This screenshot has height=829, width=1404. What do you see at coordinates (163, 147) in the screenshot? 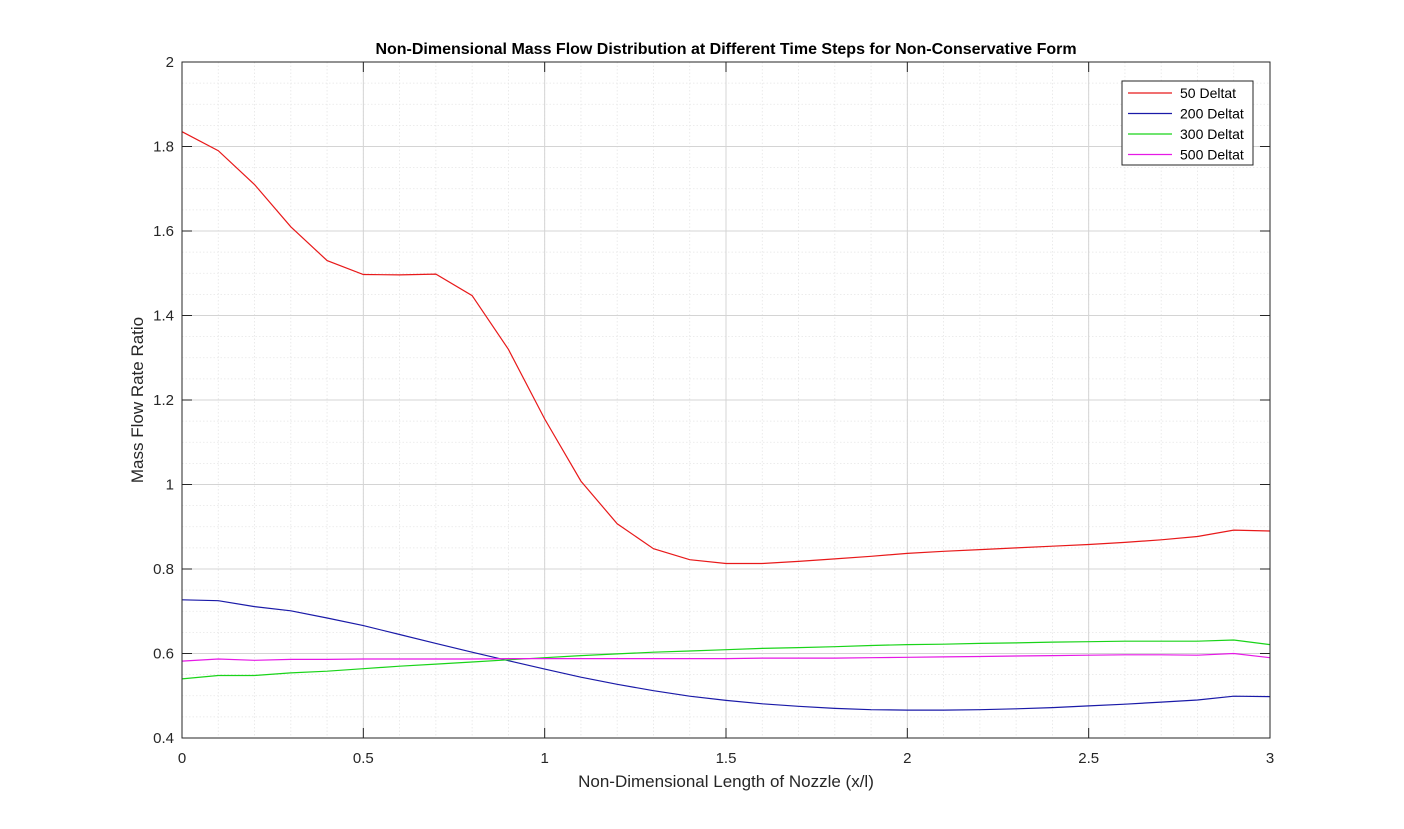
I see `y-tick-label: 1.8` at bounding box center [163, 147].